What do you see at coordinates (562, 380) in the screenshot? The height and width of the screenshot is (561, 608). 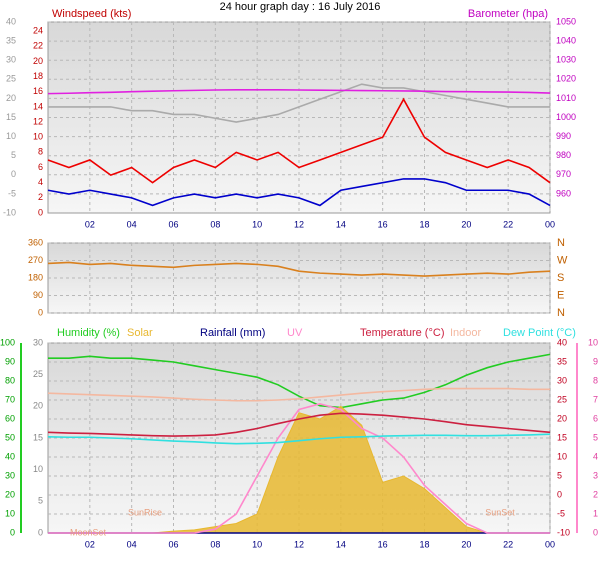 I see `y2-tick-label: 30` at bounding box center [562, 380].